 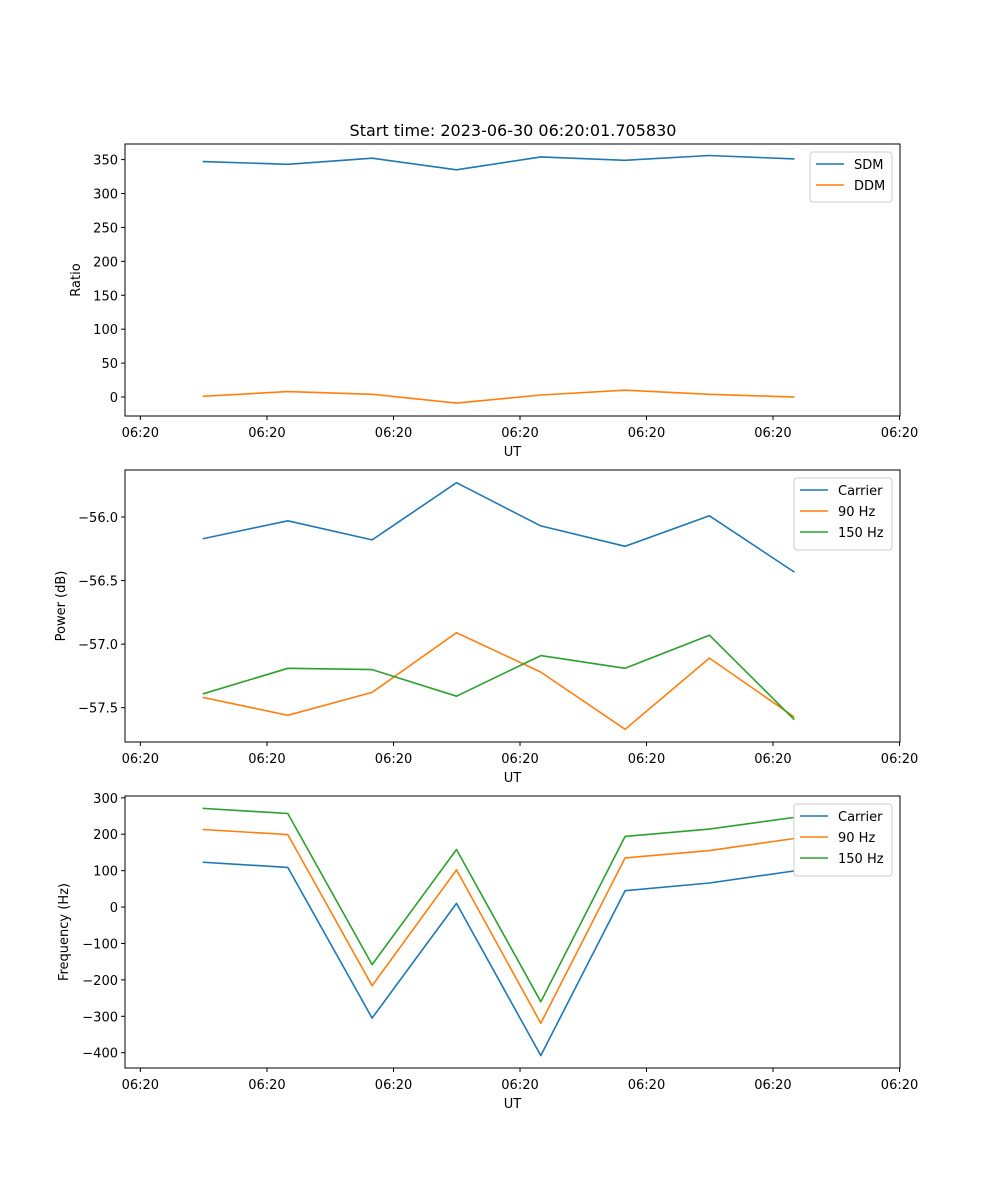 What do you see at coordinates (98, 645) in the screenshot?
I see `y-tick-label: −57.0` at bounding box center [98, 645].